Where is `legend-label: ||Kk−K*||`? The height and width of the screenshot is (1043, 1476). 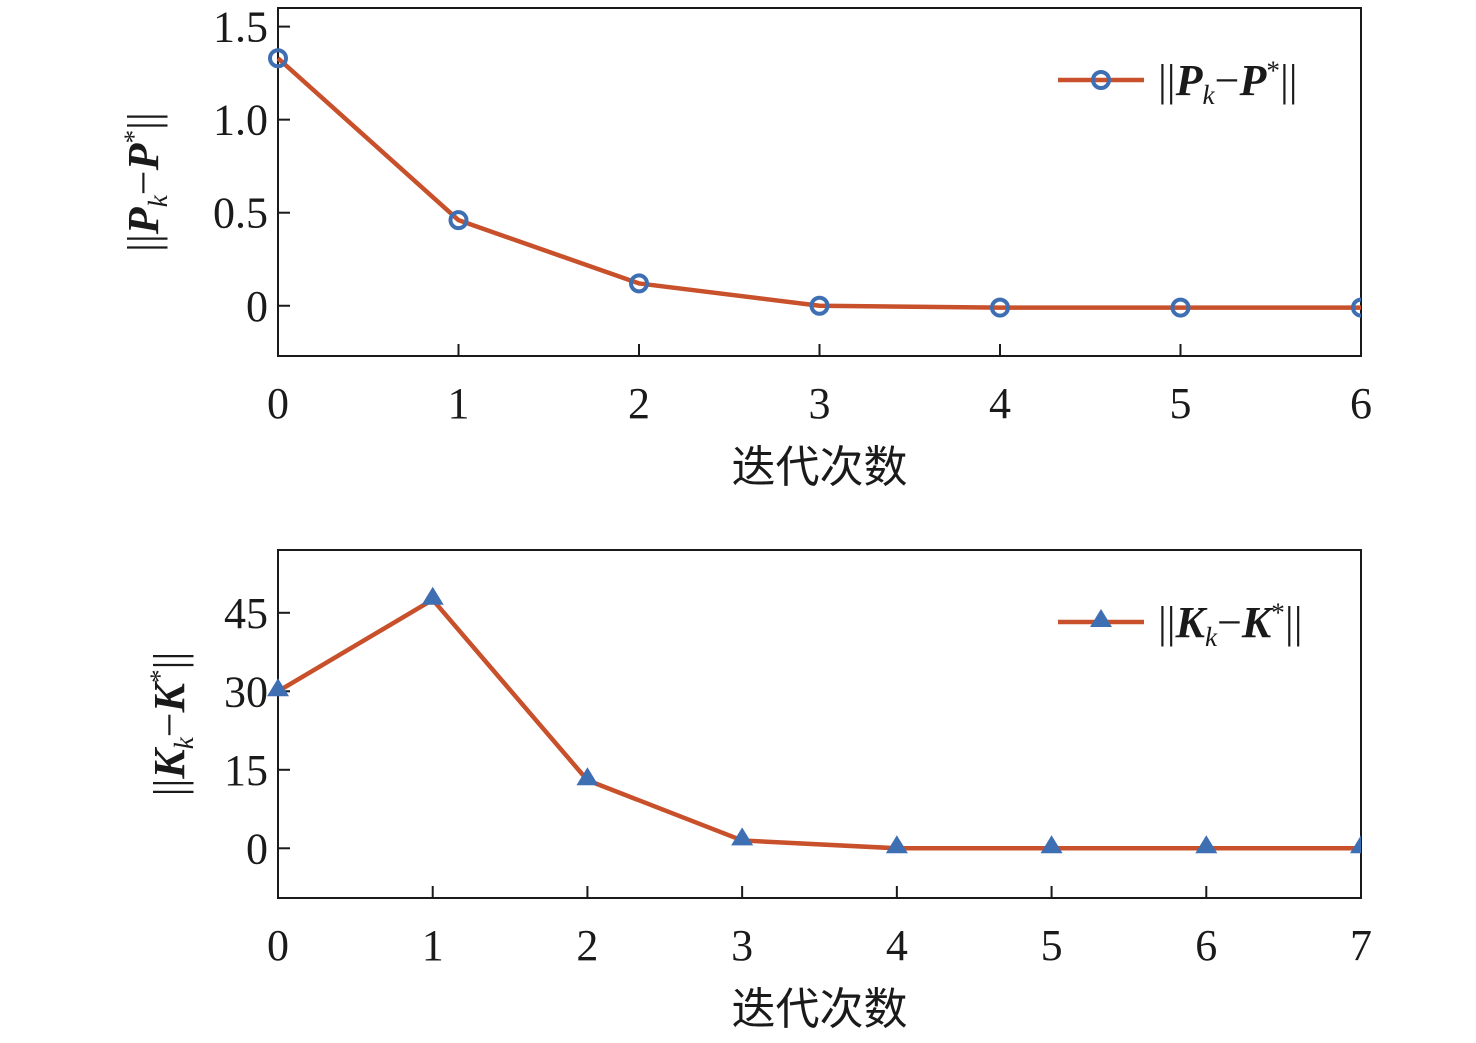
legend-label: ||Kk−K*|| is located at coordinates (1230, 625).